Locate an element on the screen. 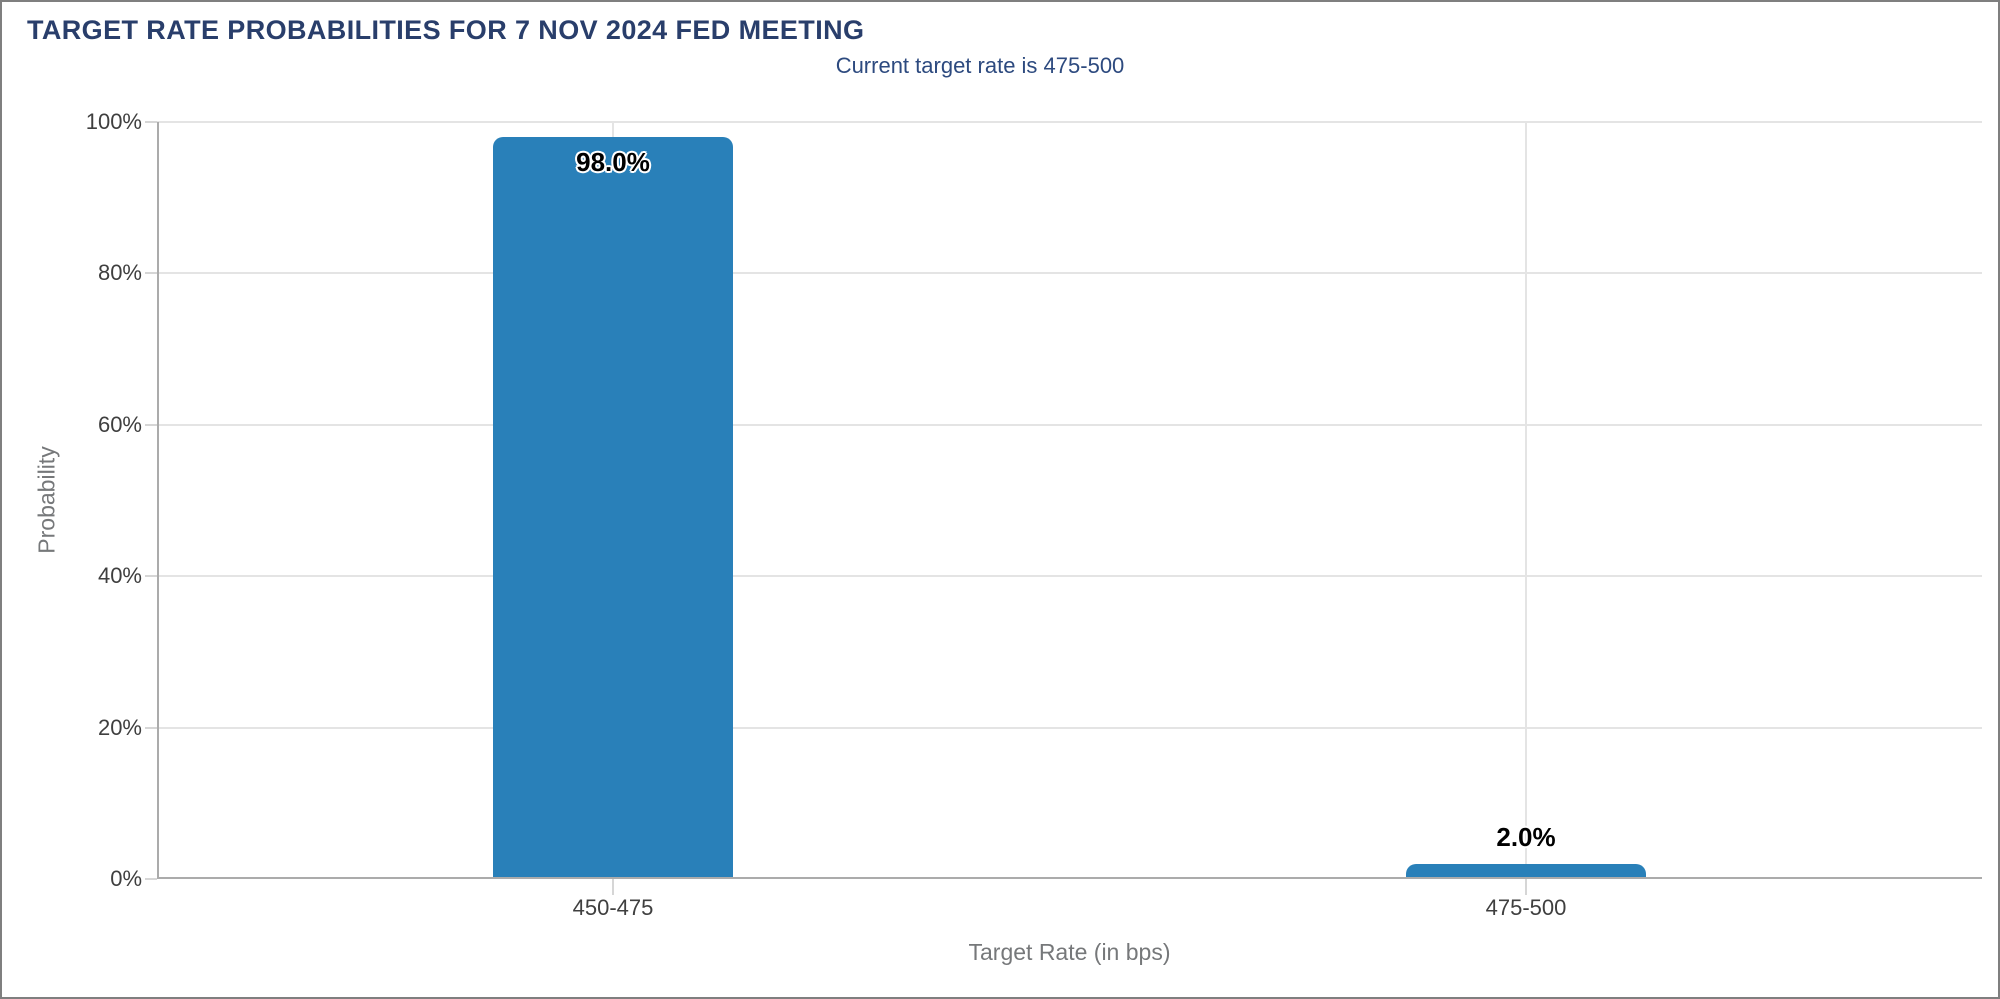  grid-line-vertical is located at coordinates (1526, 500).